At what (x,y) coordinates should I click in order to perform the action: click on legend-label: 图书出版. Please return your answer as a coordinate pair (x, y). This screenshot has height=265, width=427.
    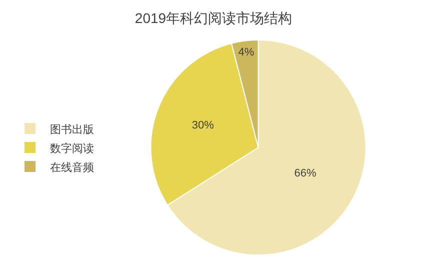
    Looking at the image, I should click on (72, 129).